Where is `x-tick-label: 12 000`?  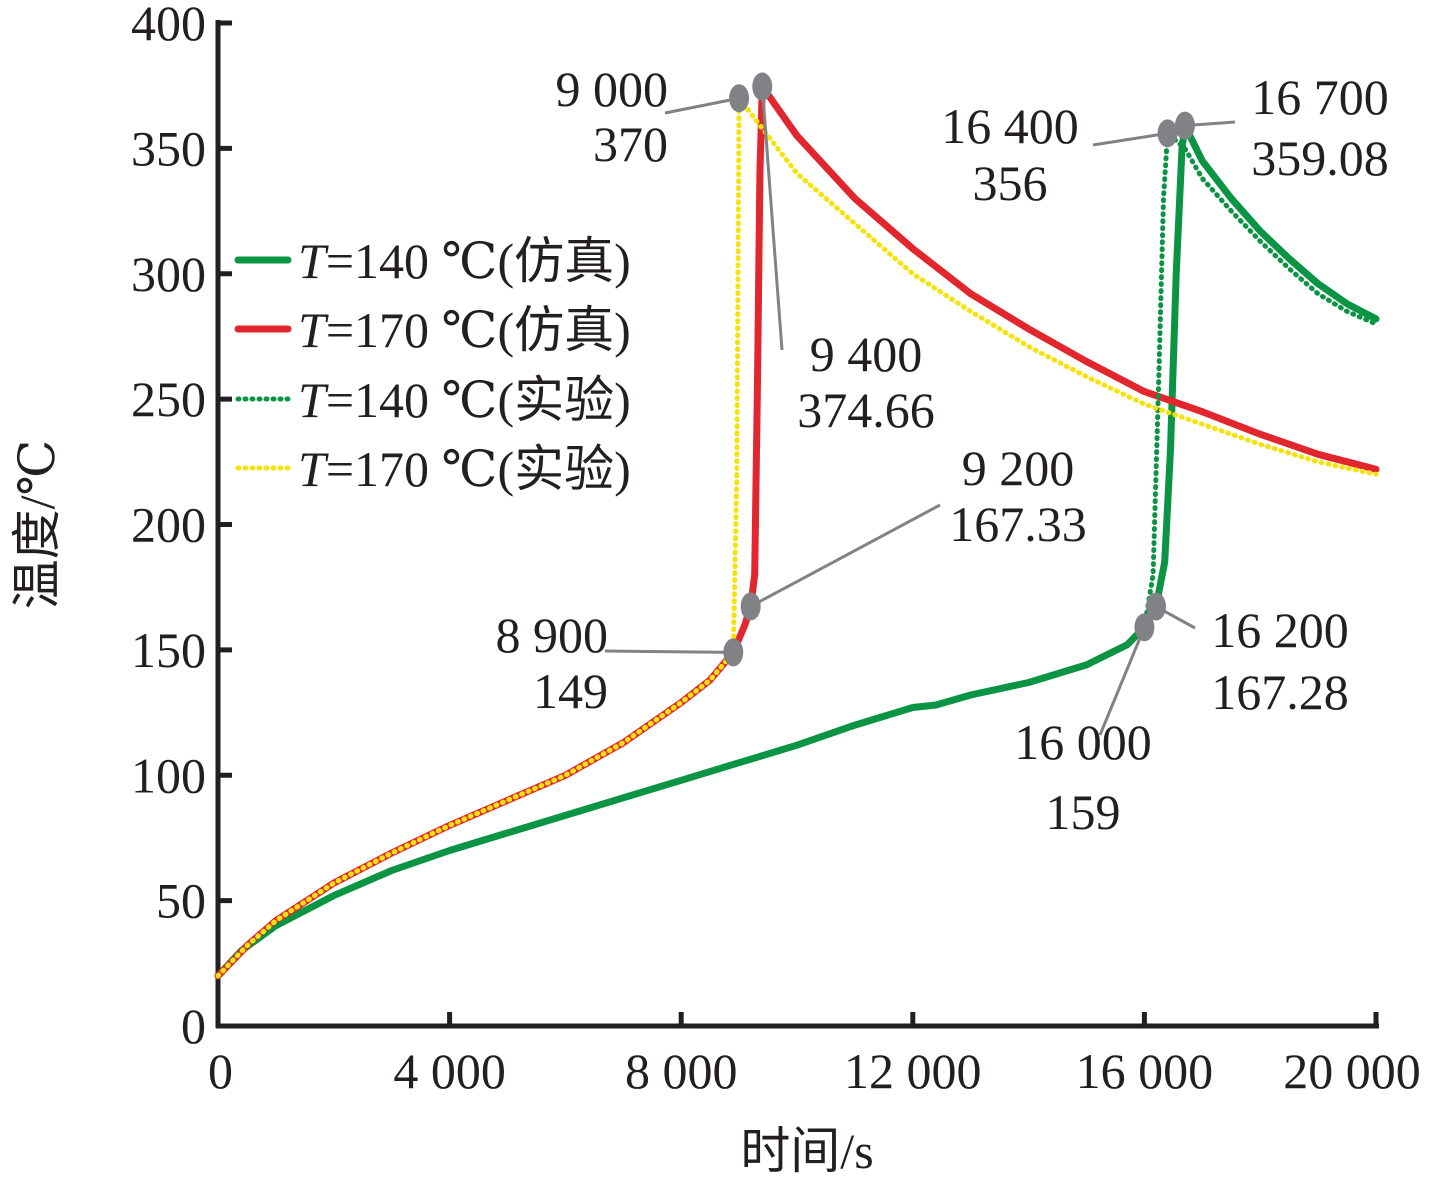 x-tick-label: 12 000 is located at coordinates (913, 1071).